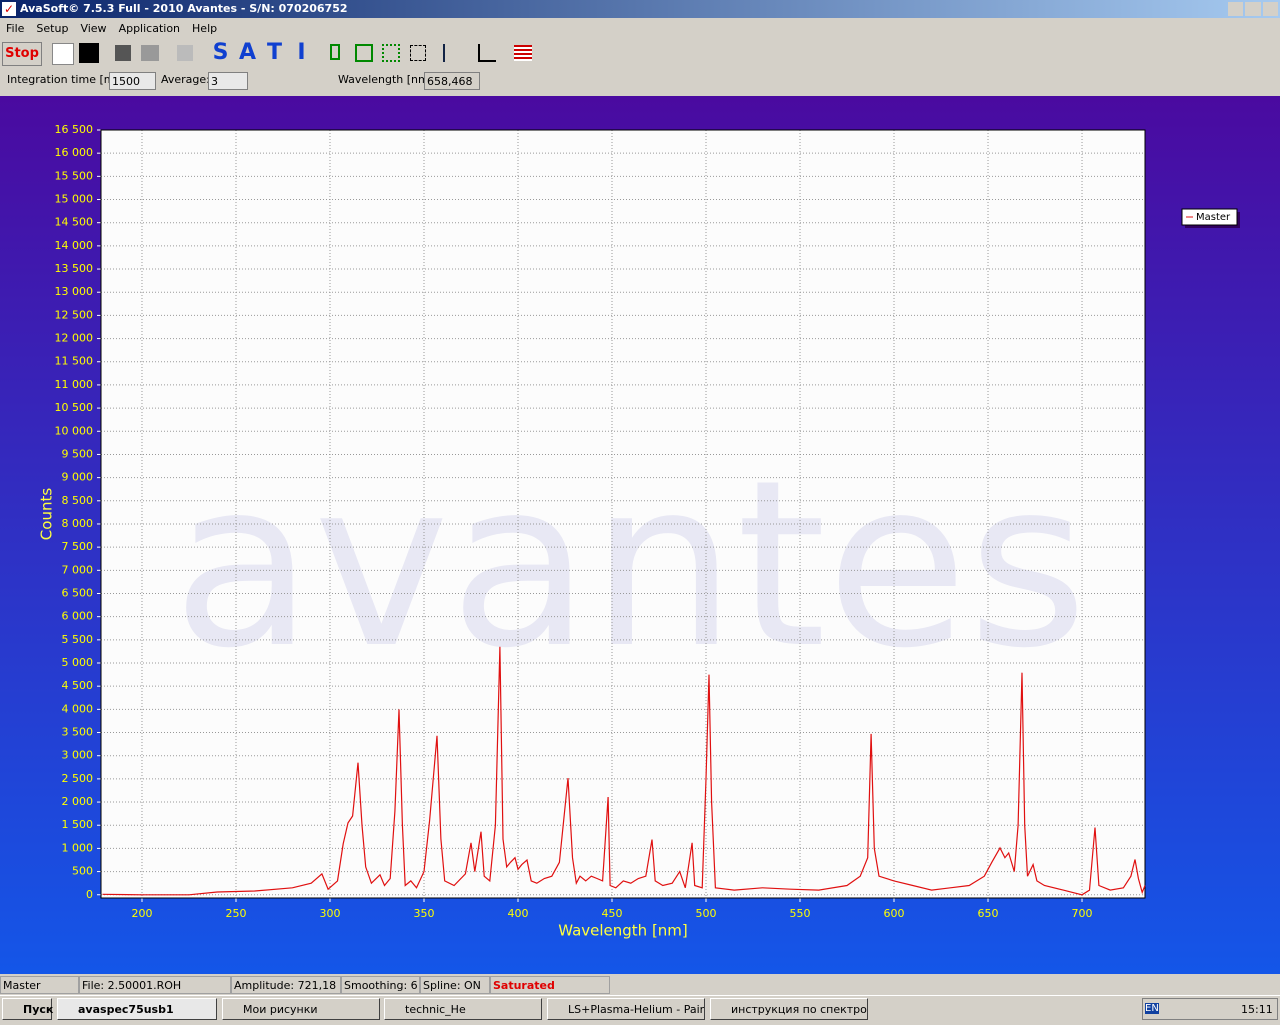 This screenshot has width=1280, height=1025. Describe the element at coordinates (1257, 1009) in the screenshot. I see `clock: 15:11` at that location.